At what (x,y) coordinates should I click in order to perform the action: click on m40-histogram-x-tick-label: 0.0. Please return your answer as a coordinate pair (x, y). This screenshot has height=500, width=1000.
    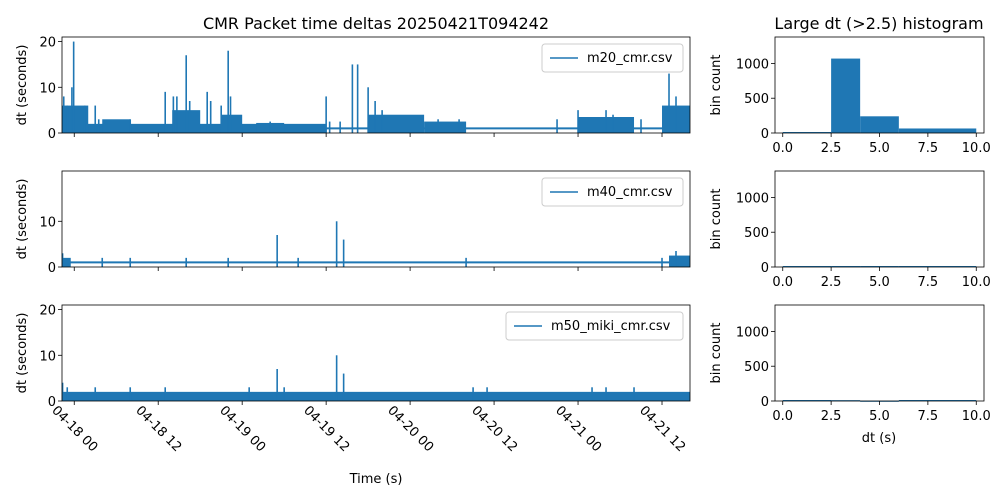
    Looking at the image, I should click on (782, 282).